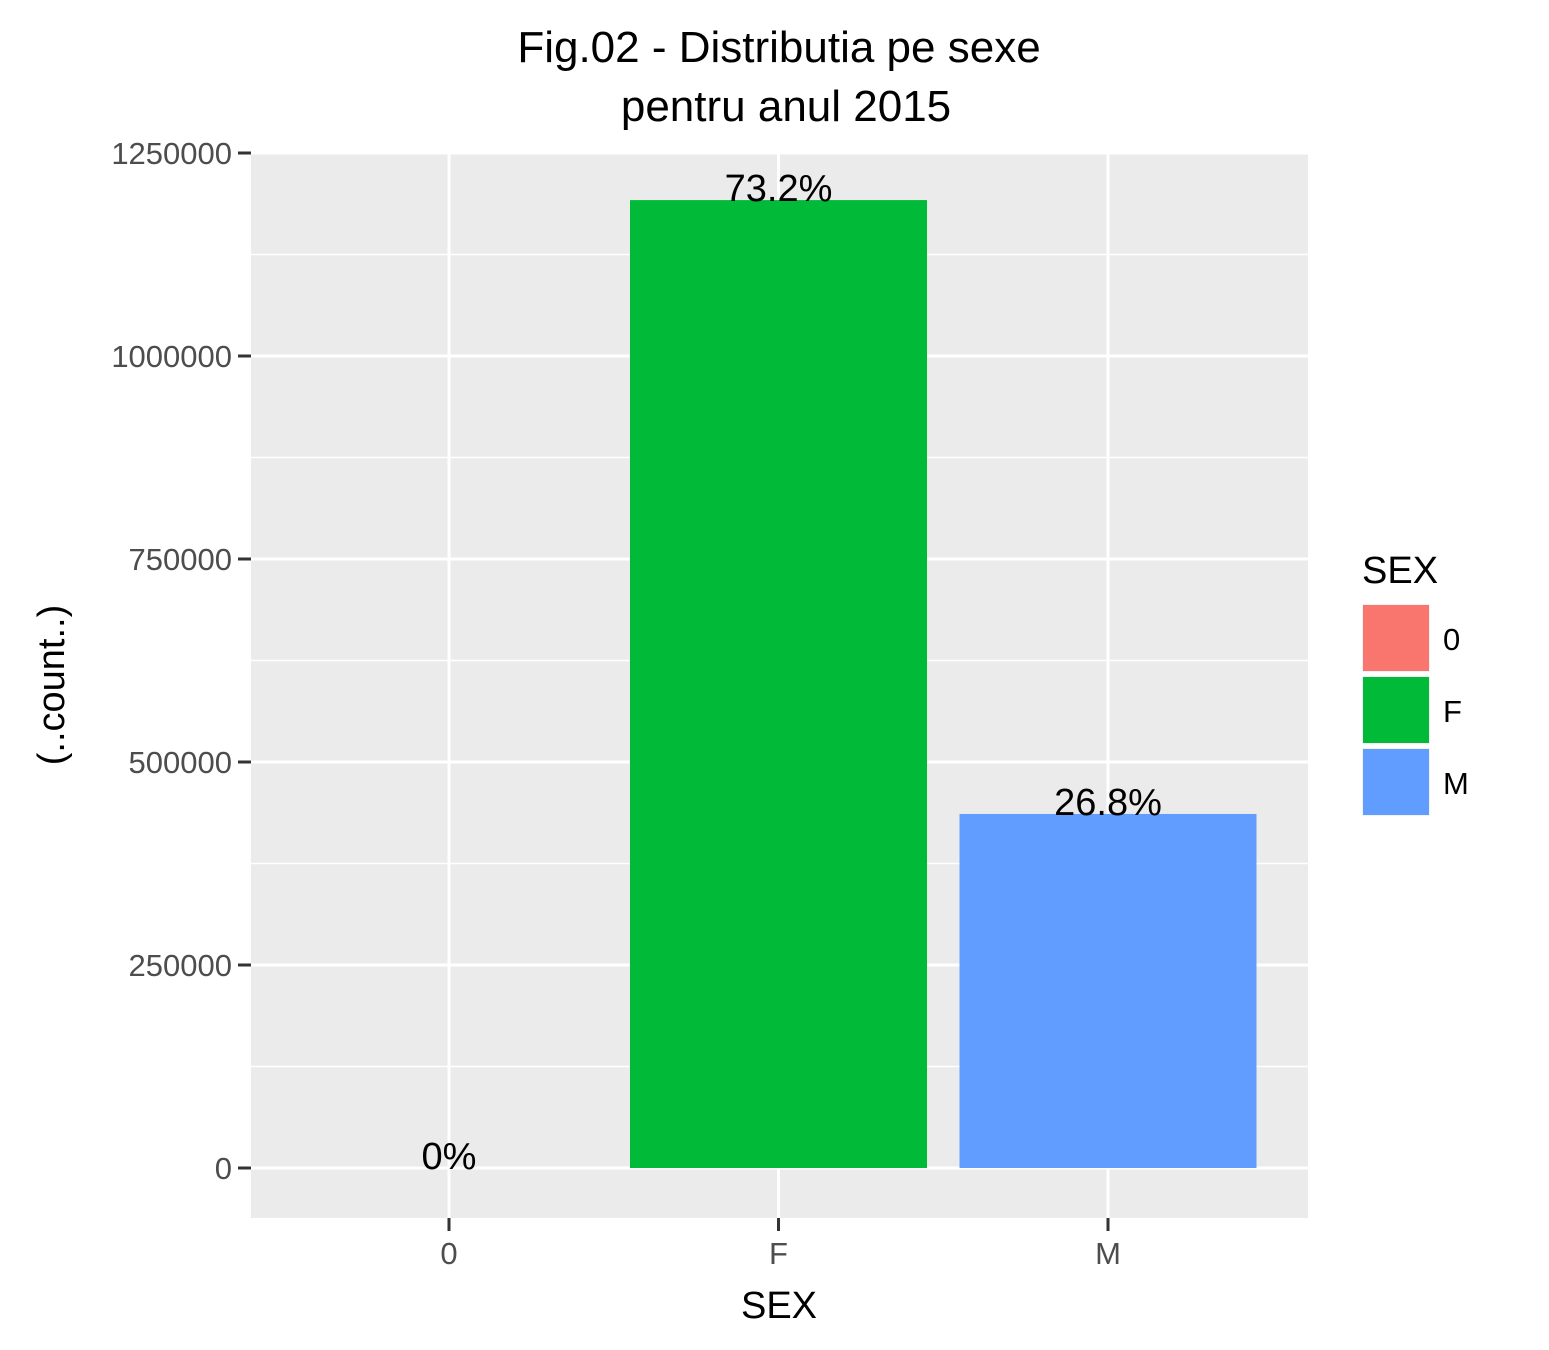 This screenshot has width=1549, height=1350. Describe the element at coordinates (223, 1168) in the screenshot. I see `y-tick-label: 0` at that location.